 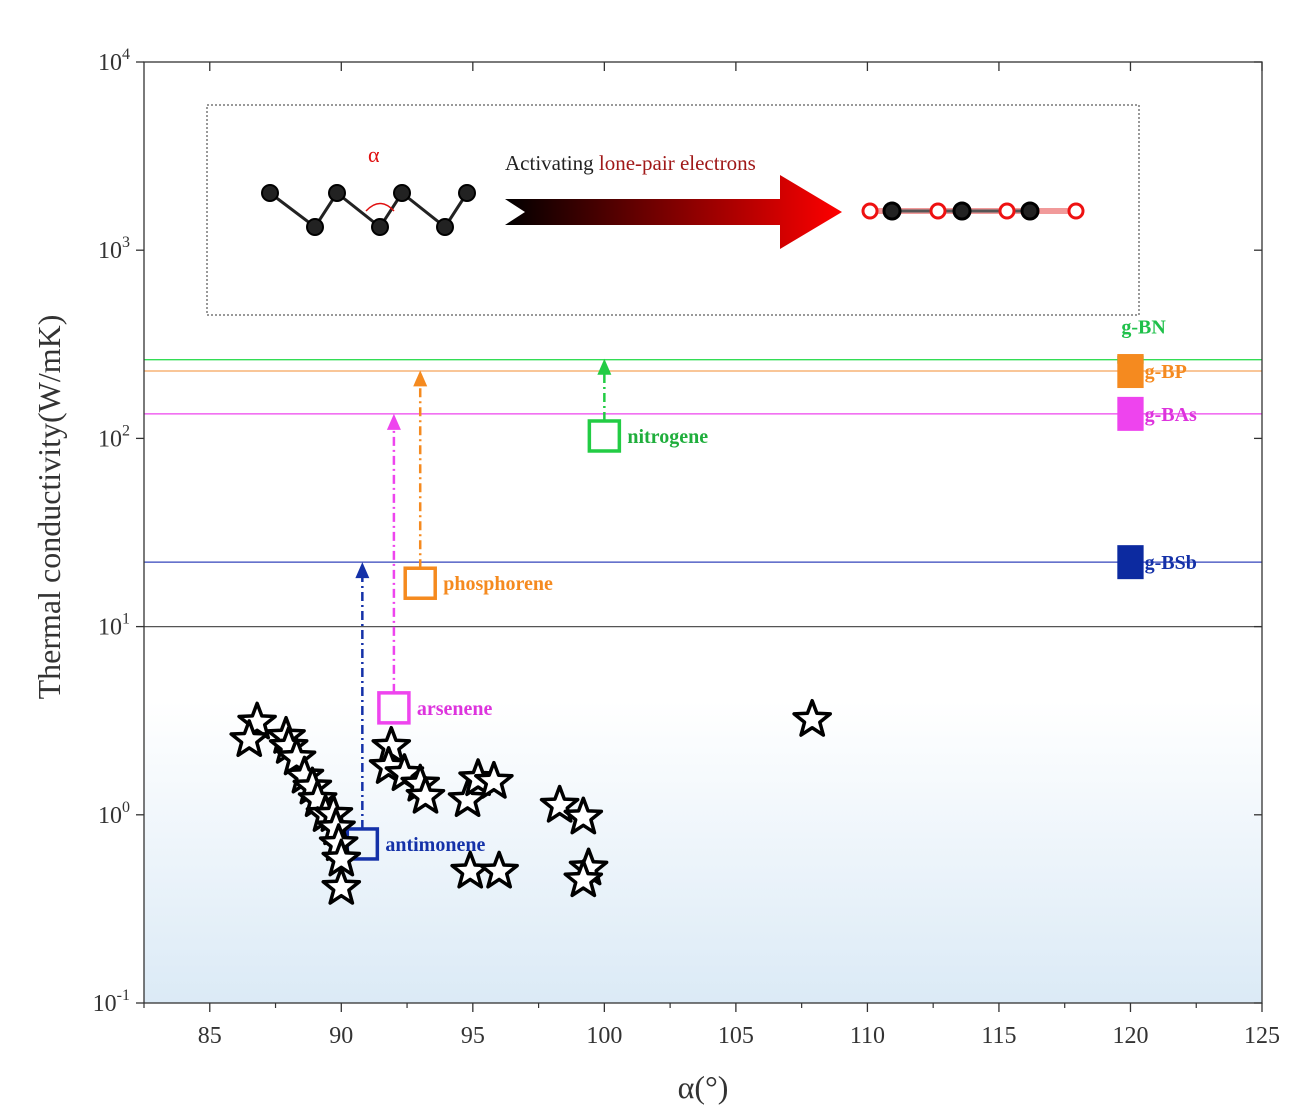 What do you see at coordinates (736, 1036) in the screenshot?
I see `x-tick-label: 105` at bounding box center [736, 1036].